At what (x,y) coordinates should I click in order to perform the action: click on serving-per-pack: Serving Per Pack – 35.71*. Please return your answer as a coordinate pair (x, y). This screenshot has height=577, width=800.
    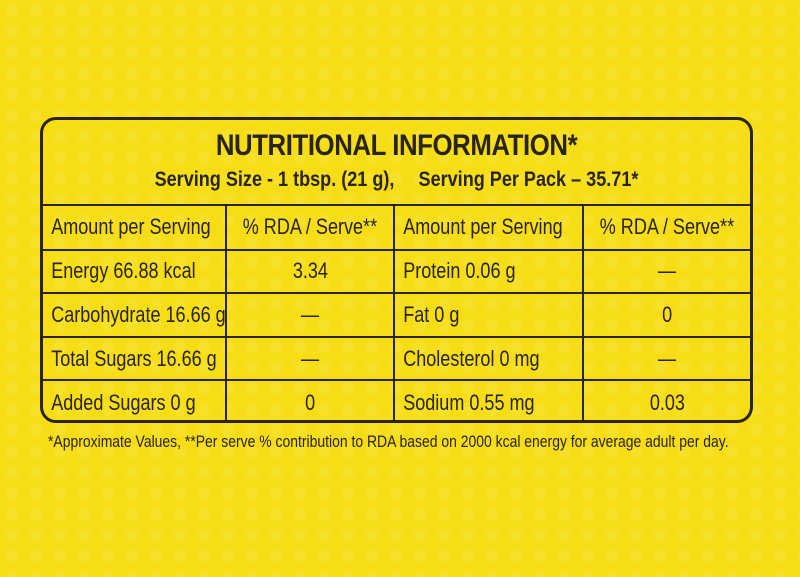
    Looking at the image, I should click on (528, 179).